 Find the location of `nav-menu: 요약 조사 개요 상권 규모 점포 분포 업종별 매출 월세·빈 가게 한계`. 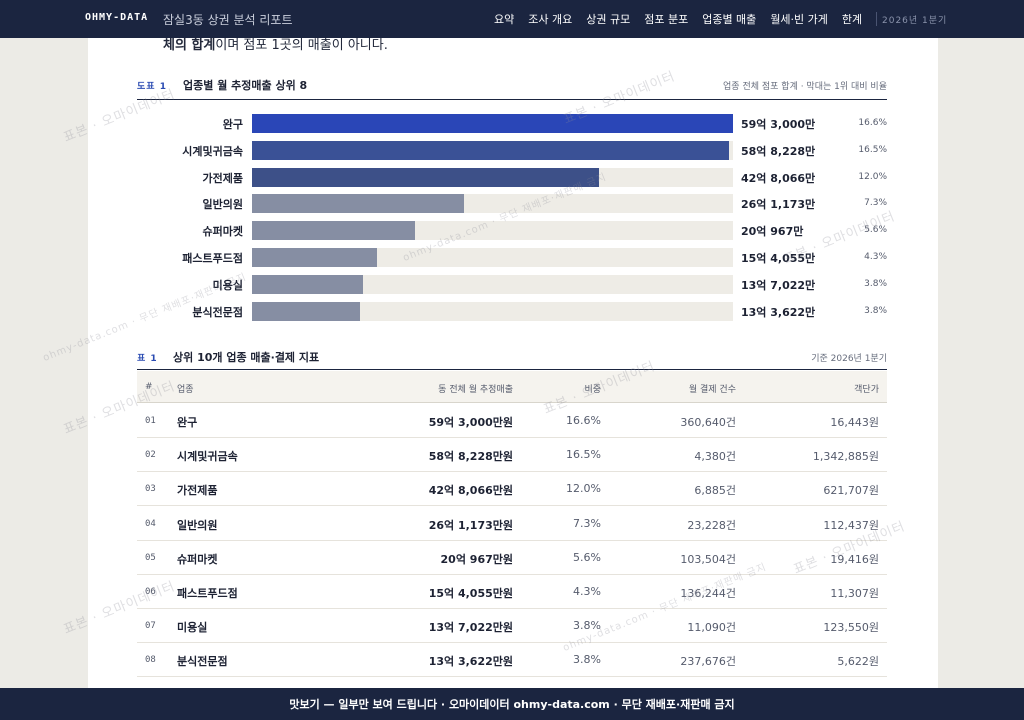

nav-menu: 요약 조사 개요 상권 규모 점포 분포 업종별 매출 월세·빈 가게 한계 is located at coordinates (685, 19).